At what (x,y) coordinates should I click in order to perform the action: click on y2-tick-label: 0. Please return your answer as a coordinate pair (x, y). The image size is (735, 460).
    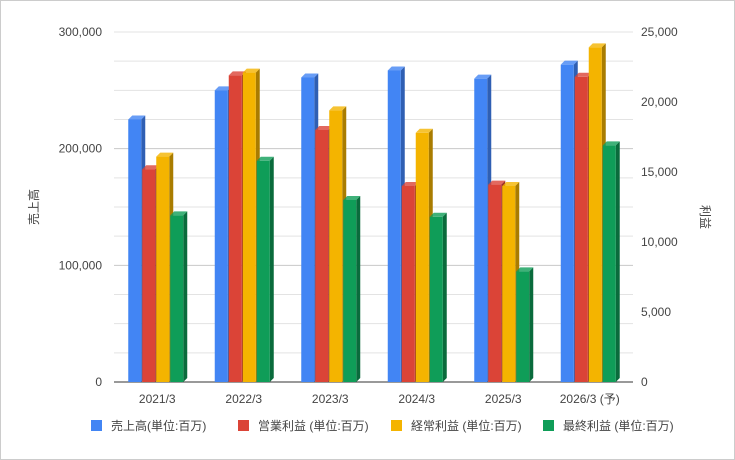
    Looking at the image, I should click on (644, 382).